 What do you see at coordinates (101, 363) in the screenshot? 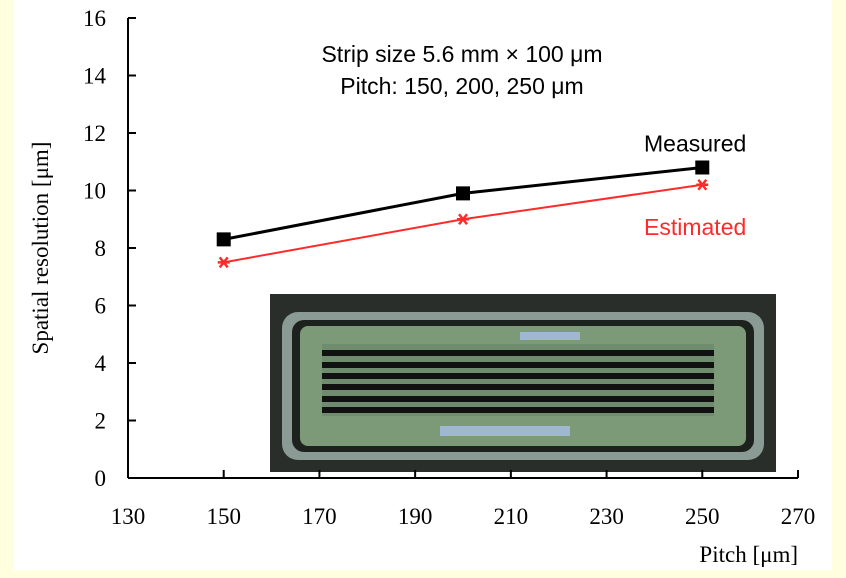
I see `y-tick-label: 4` at bounding box center [101, 363].